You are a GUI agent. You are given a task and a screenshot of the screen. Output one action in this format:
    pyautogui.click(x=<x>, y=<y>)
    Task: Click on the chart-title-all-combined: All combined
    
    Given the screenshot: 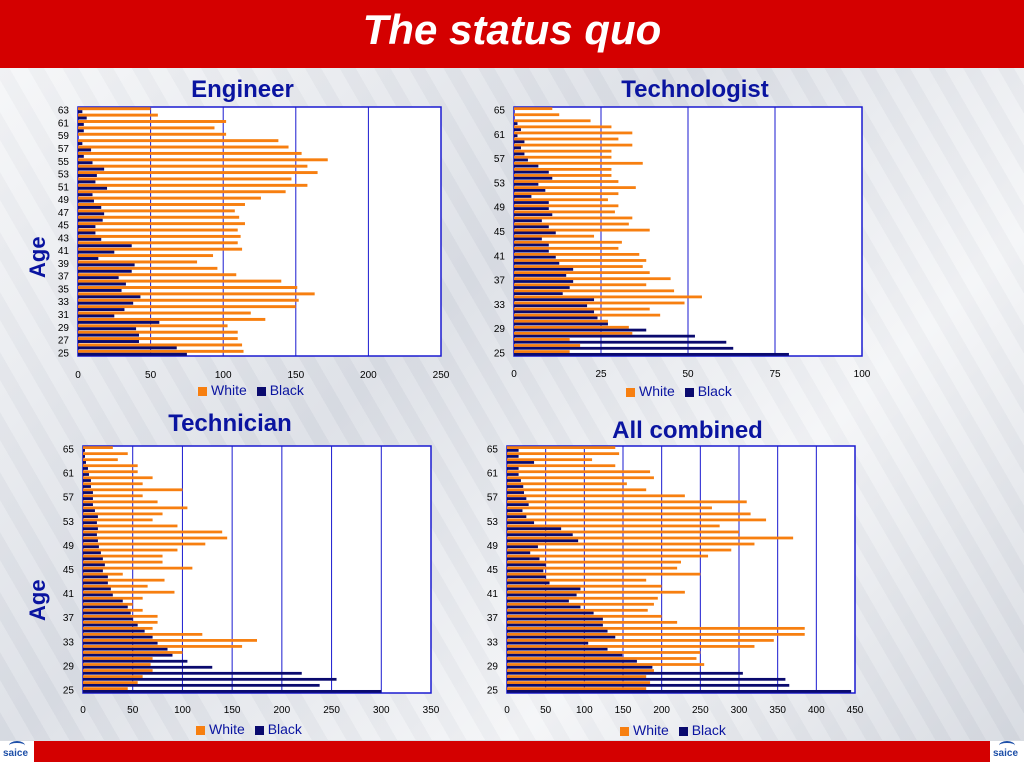 What is the action you would take?
    pyautogui.click(x=687, y=430)
    